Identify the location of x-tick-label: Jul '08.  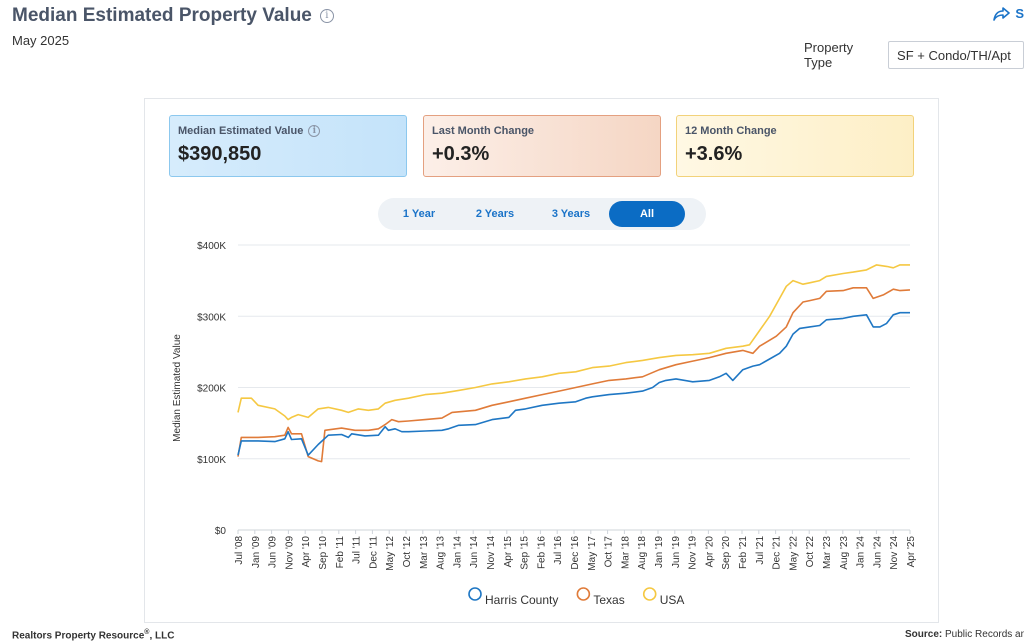
(239, 550).